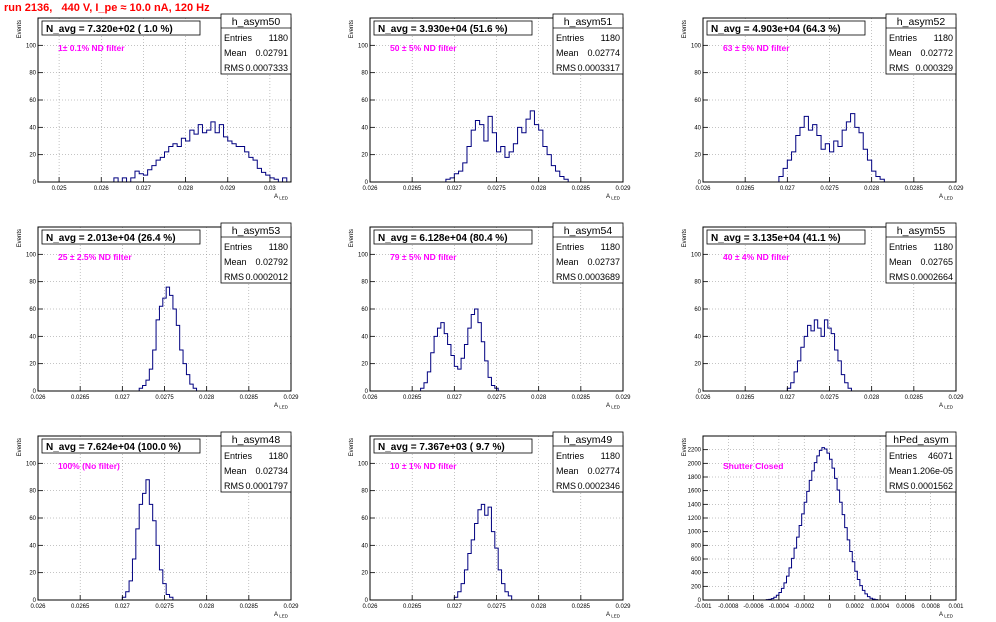 The image size is (996, 622). I want to click on histogram-title: N_avg = 7.624e+04 (100.0 %), so click(113, 447).